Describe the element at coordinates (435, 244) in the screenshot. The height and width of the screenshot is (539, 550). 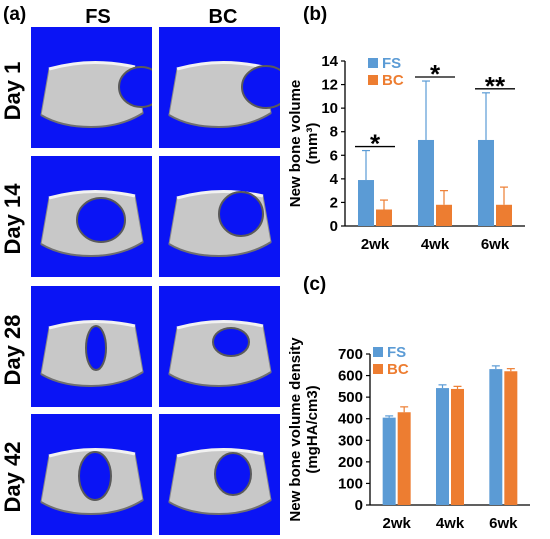
I see `x-tick-label: 4wk` at that location.